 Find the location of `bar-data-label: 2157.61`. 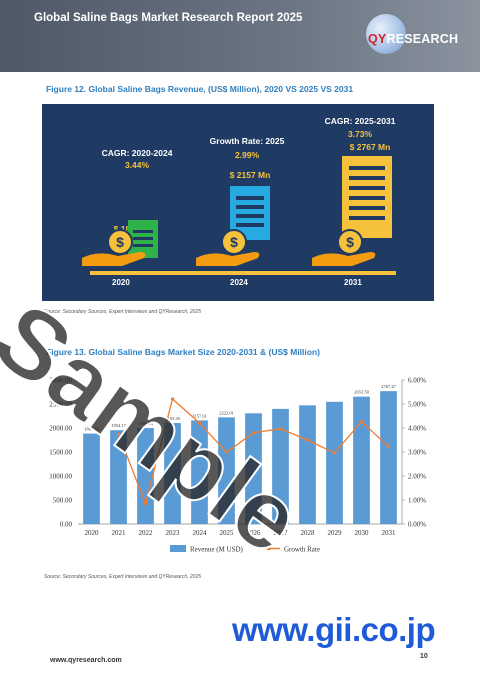

bar-data-label: 2157.61 is located at coordinates (199, 415).